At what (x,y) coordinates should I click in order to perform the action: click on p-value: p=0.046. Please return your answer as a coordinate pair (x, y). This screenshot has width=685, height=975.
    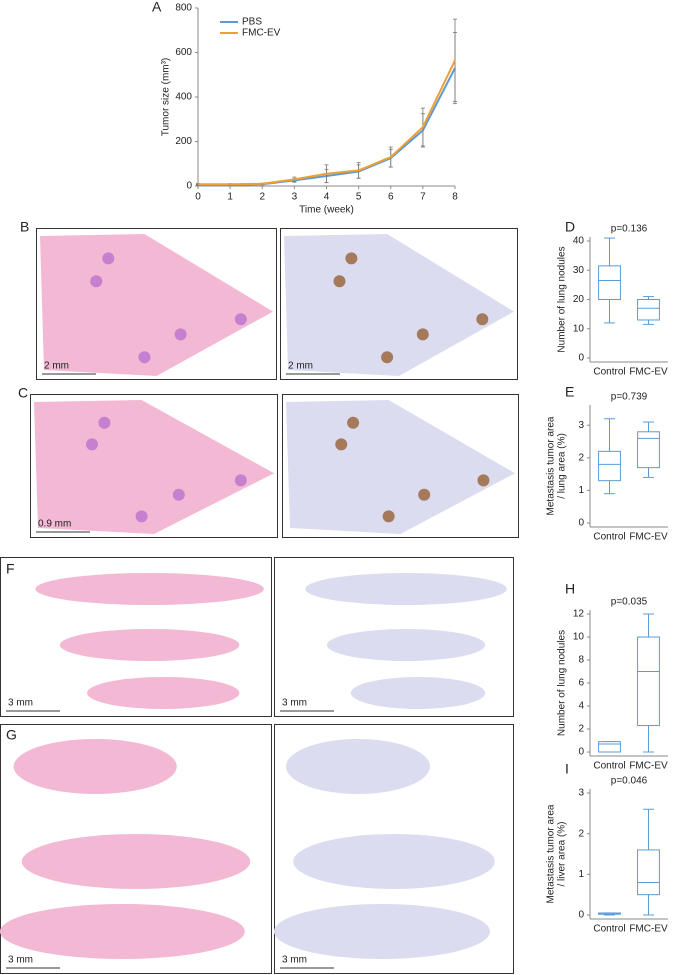
    Looking at the image, I should click on (629, 781).